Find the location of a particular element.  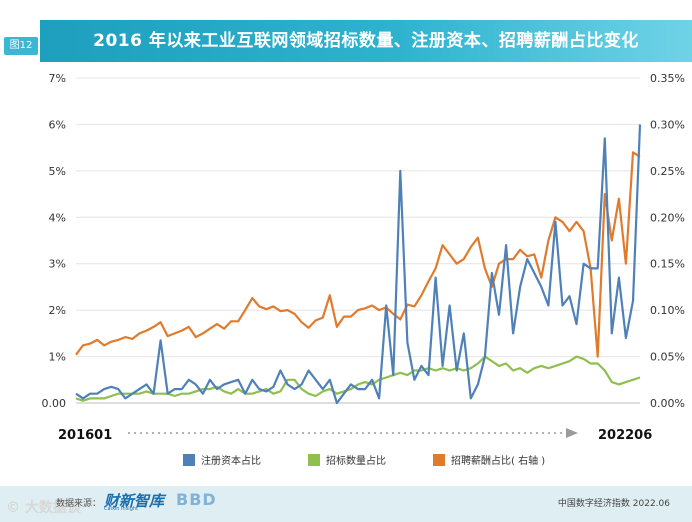

timeline-end: 202206 is located at coordinates (625, 435).